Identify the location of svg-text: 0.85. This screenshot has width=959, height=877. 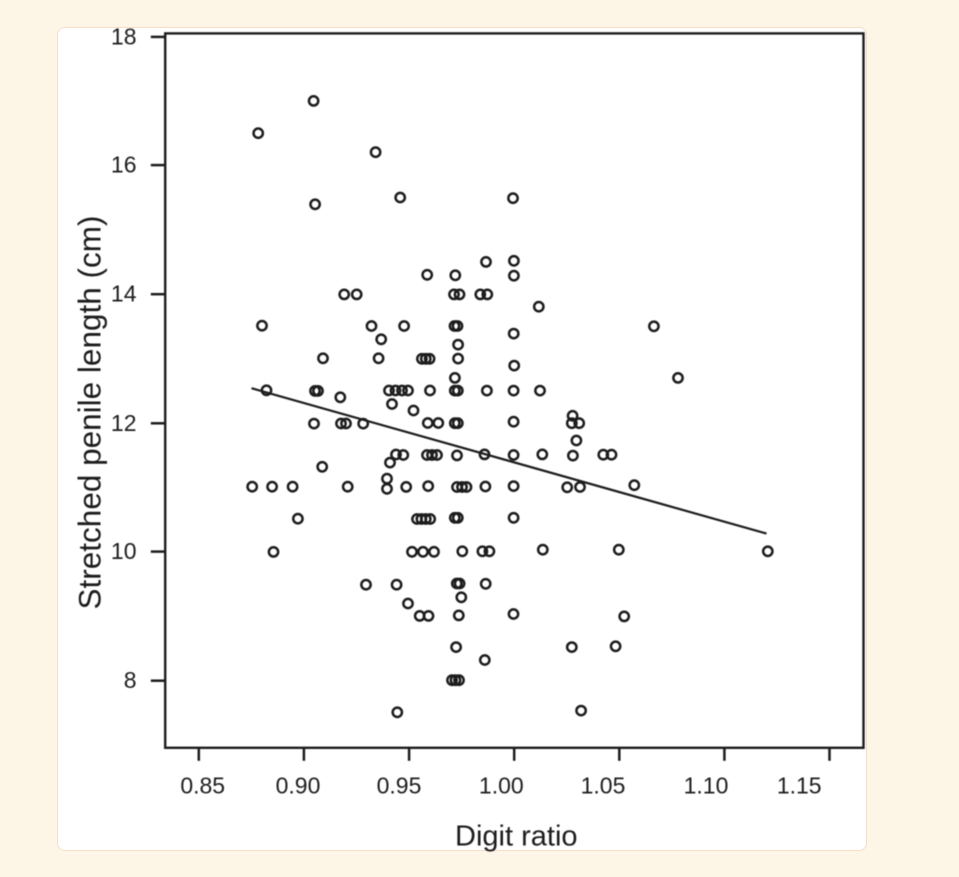
(202, 786).